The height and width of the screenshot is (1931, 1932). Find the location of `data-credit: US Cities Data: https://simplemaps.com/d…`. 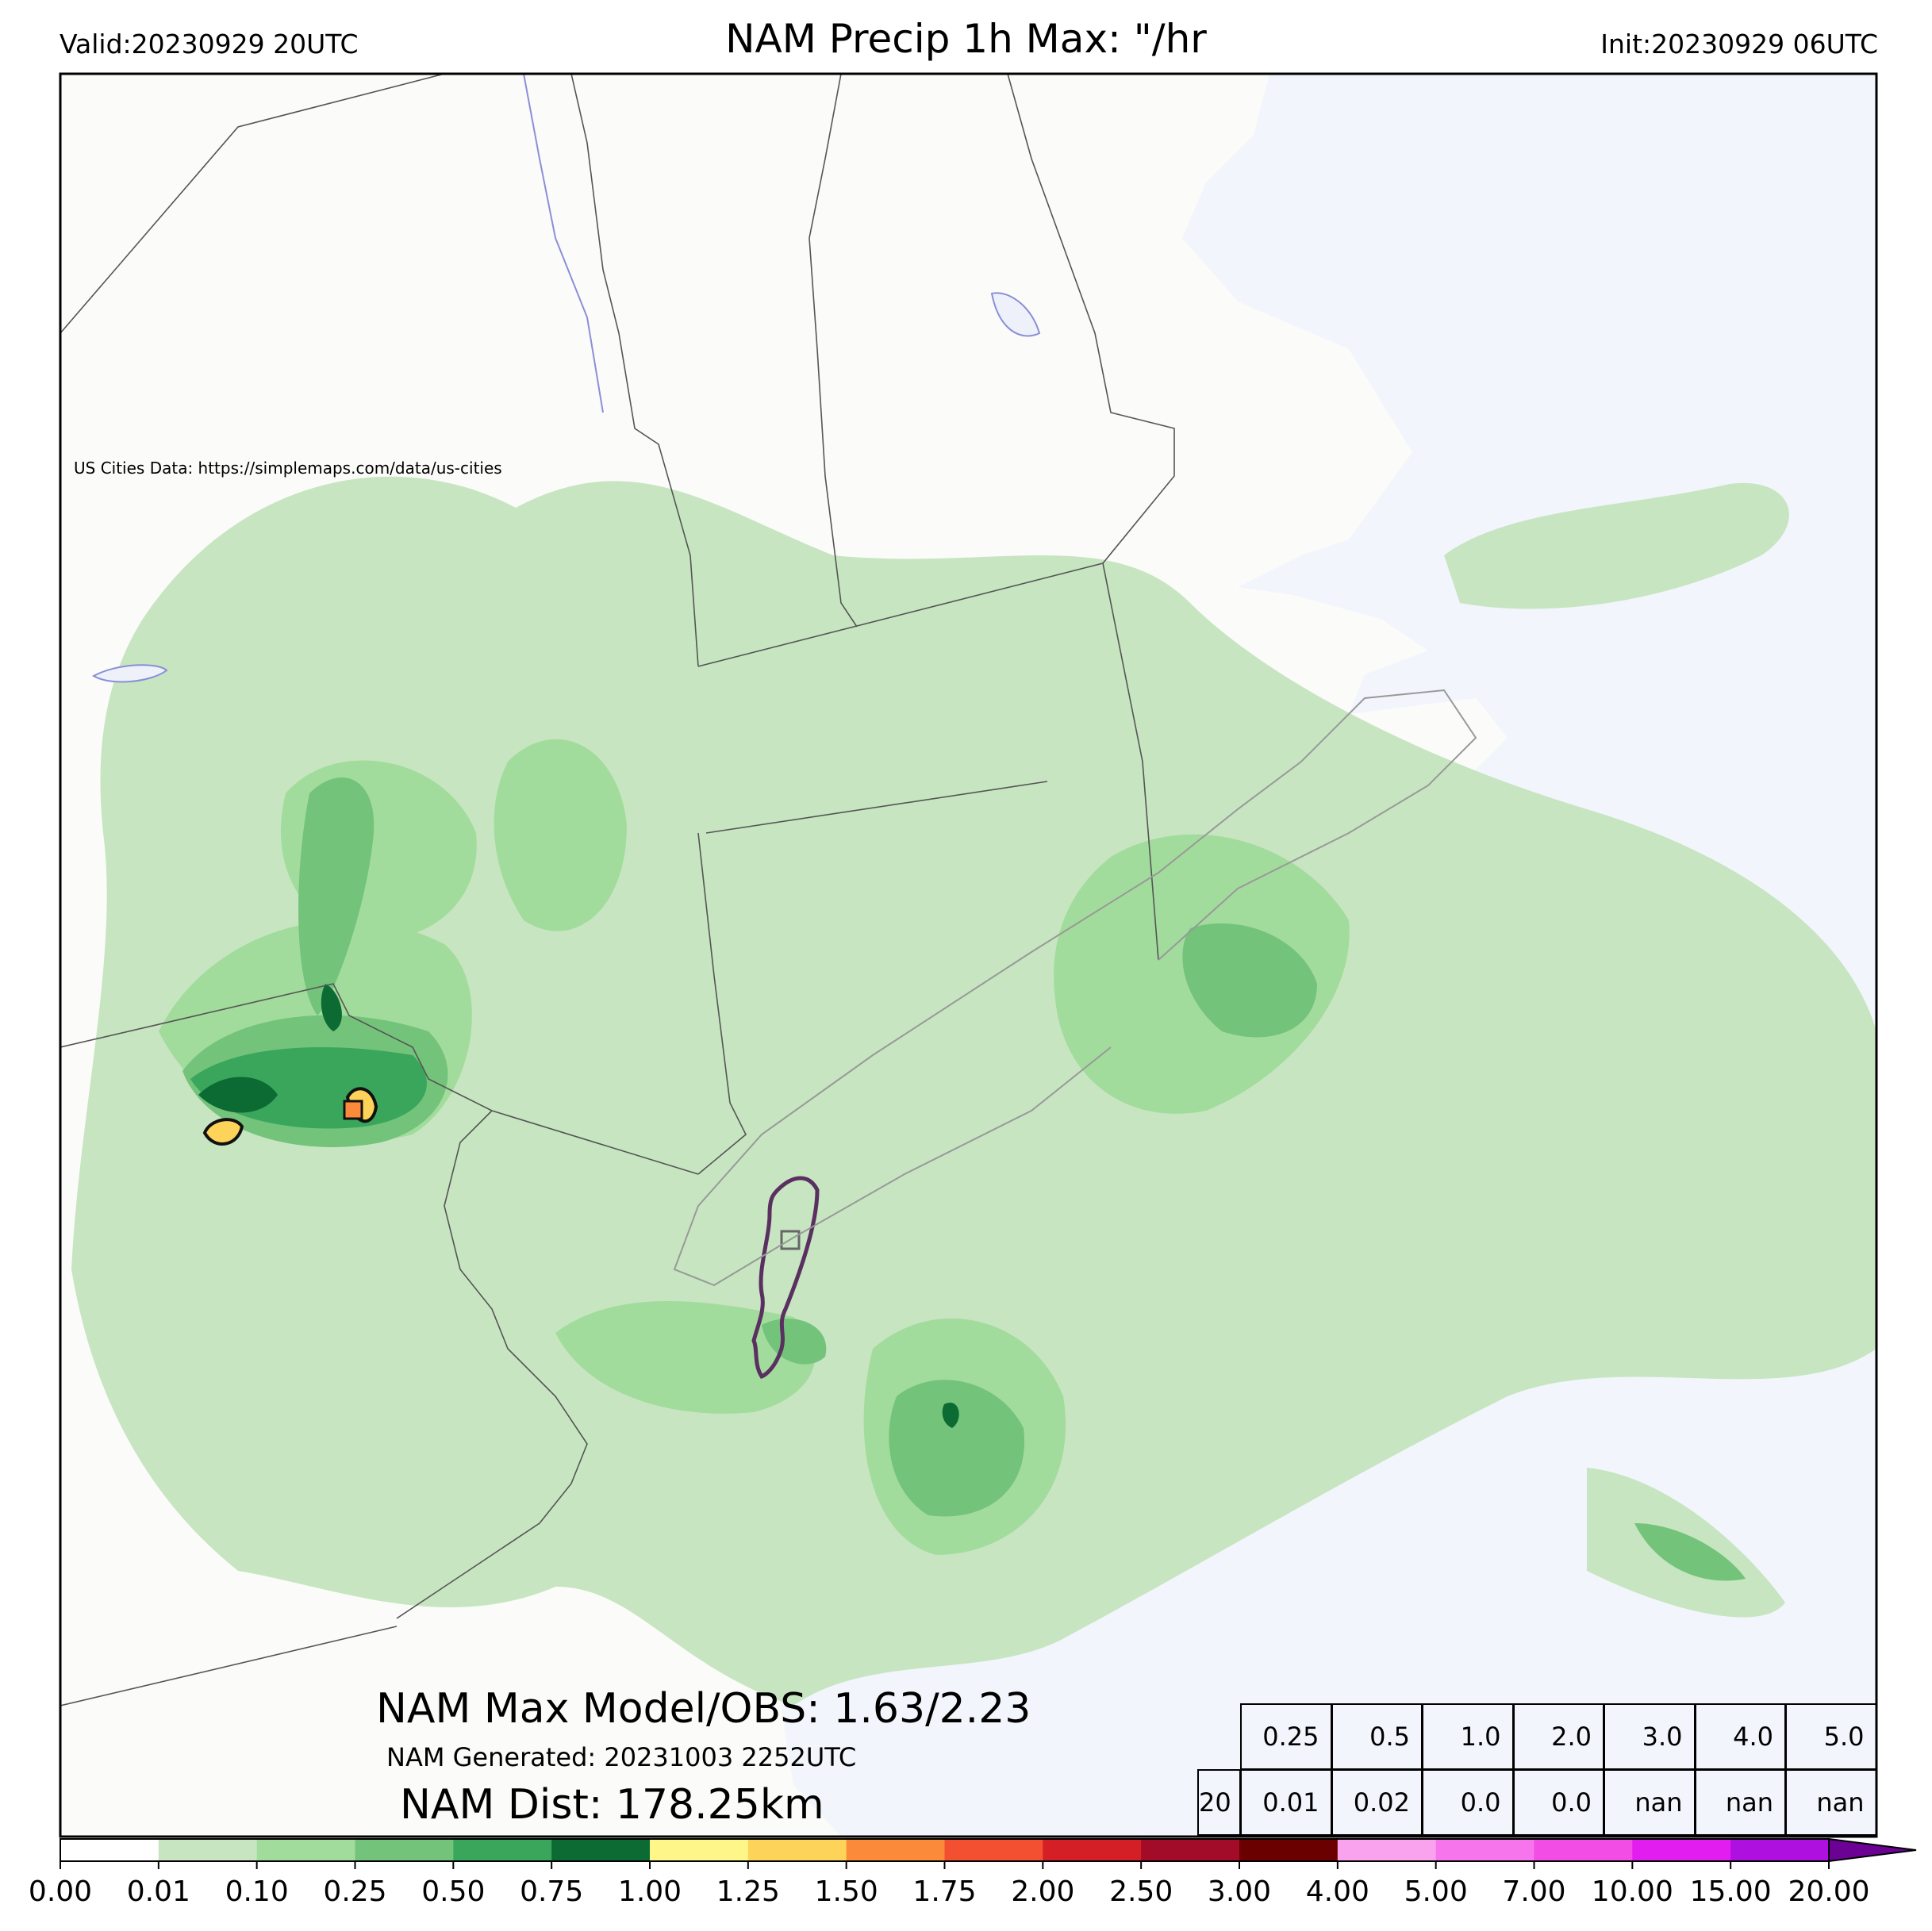

data-credit: US Cities Data: https://simplemaps.com/d… is located at coordinates (288, 468).